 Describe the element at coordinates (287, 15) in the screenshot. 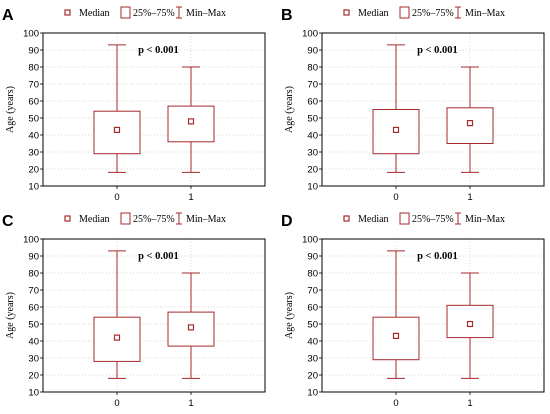

I see `panel-letter: B` at that location.